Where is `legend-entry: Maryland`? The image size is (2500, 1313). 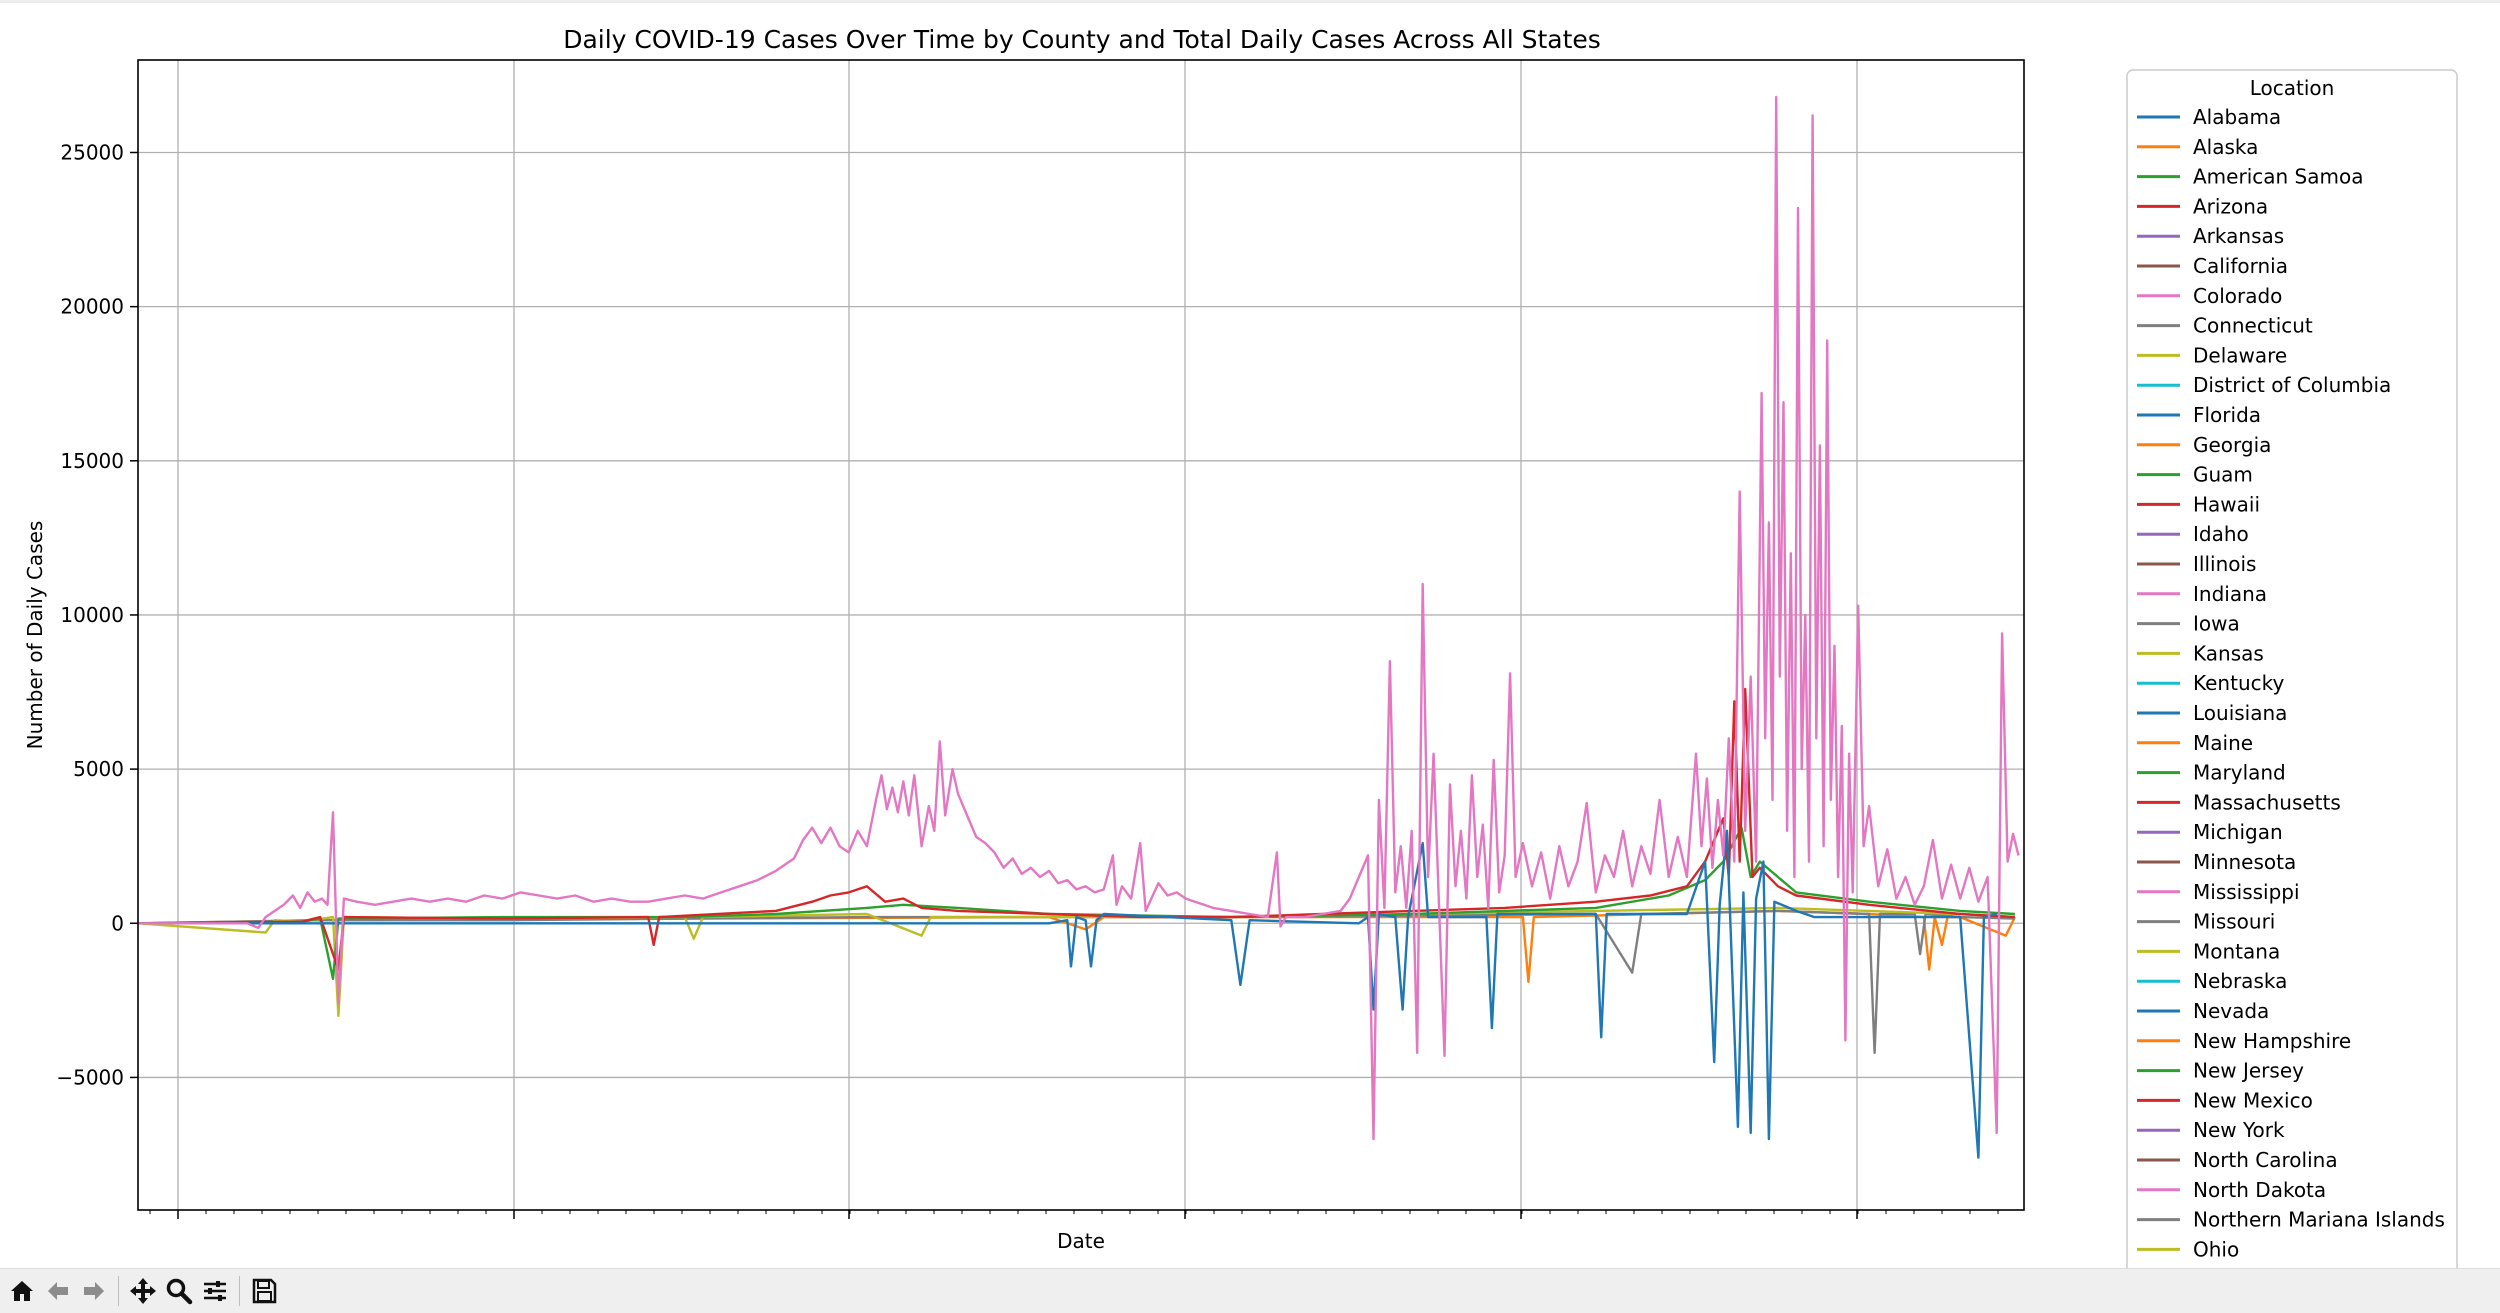
legend-entry: Maryland is located at coordinates (2211, 773).